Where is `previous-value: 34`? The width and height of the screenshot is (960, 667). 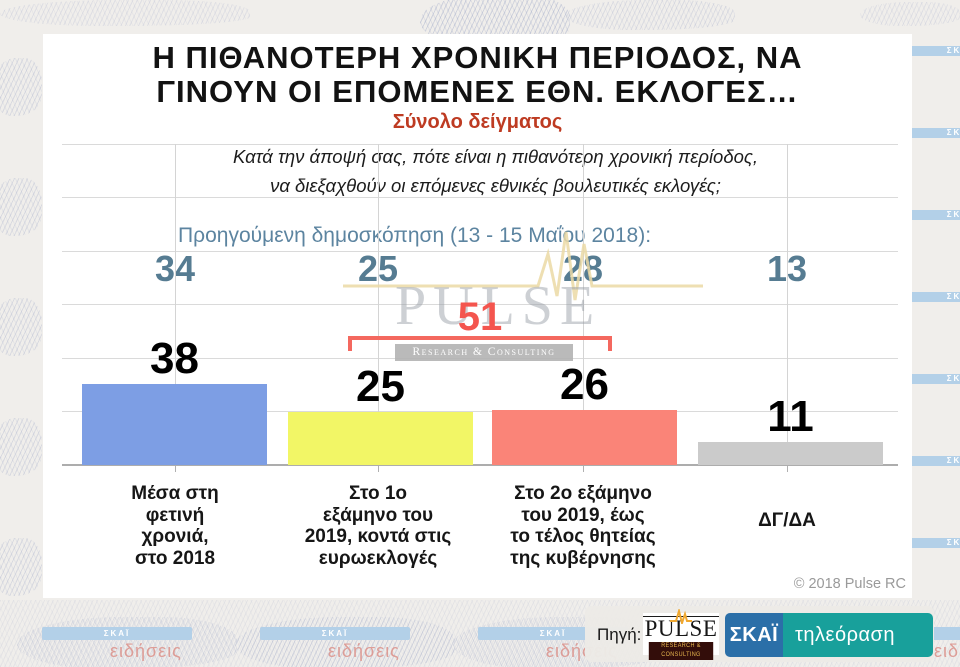
previous-value: 34 is located at coordinates (175, 268).